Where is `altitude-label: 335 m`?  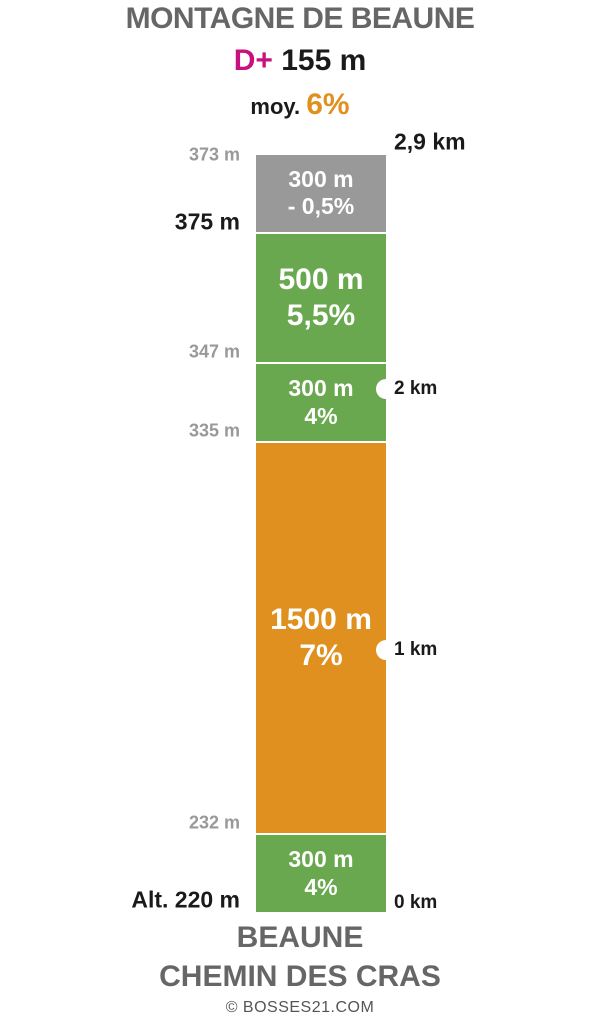
altitude-label: 335 m is located at coordinates (214, 430).